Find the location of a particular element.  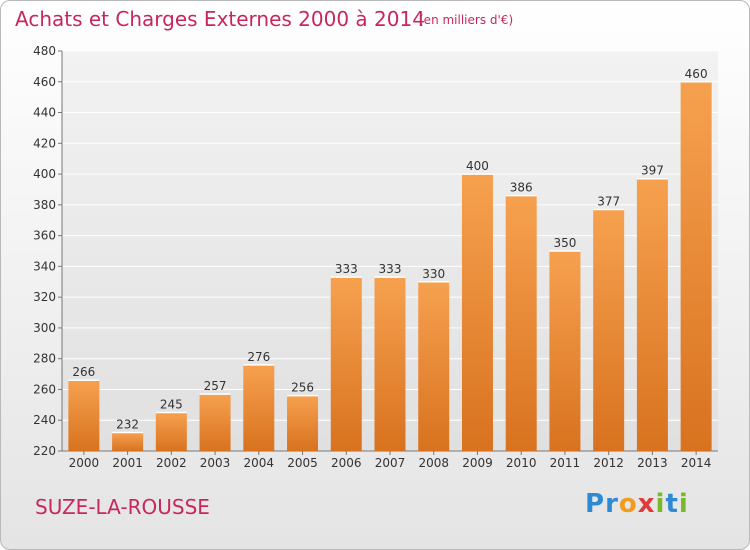

data-label: 460 is located at coordinates (696, 74).